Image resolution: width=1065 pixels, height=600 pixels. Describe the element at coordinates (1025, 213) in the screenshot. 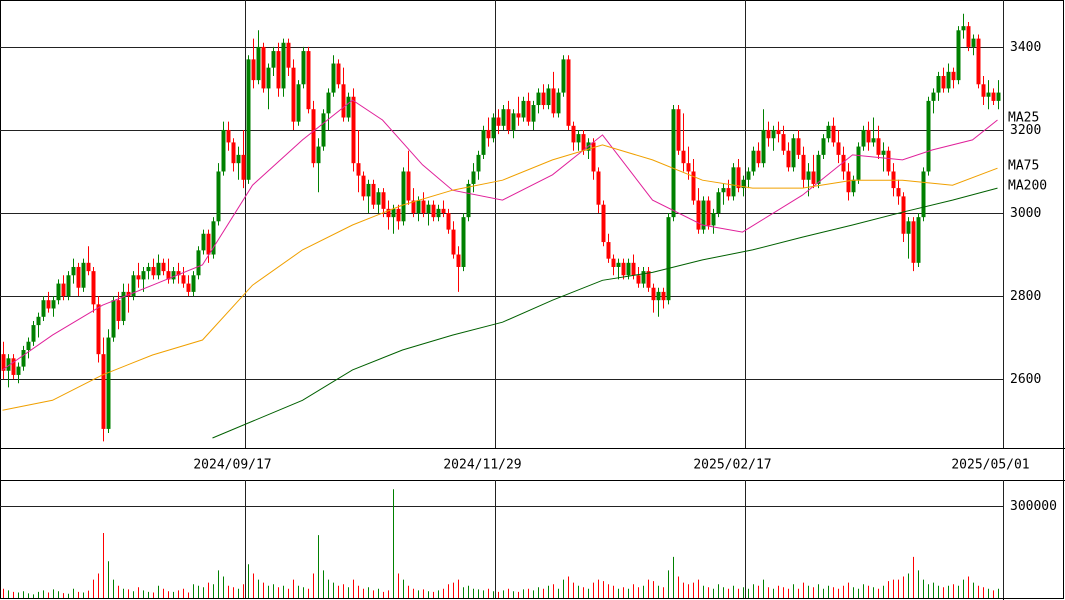

I see `y-tick-label: 3000` at that location.